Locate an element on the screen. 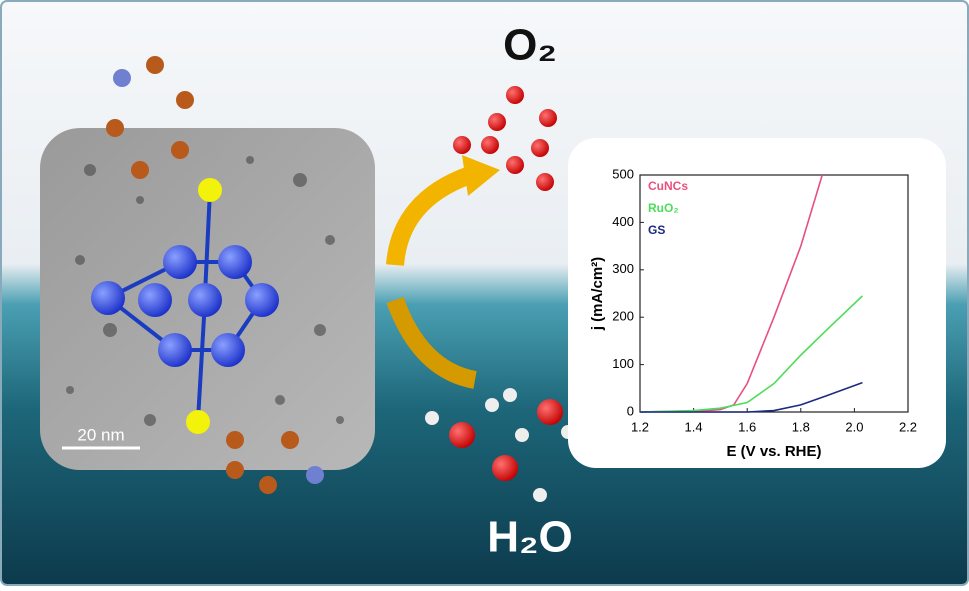 The image size is (969, 591). scale-bar-label: 20 nm is located at coordinates (100, 434).